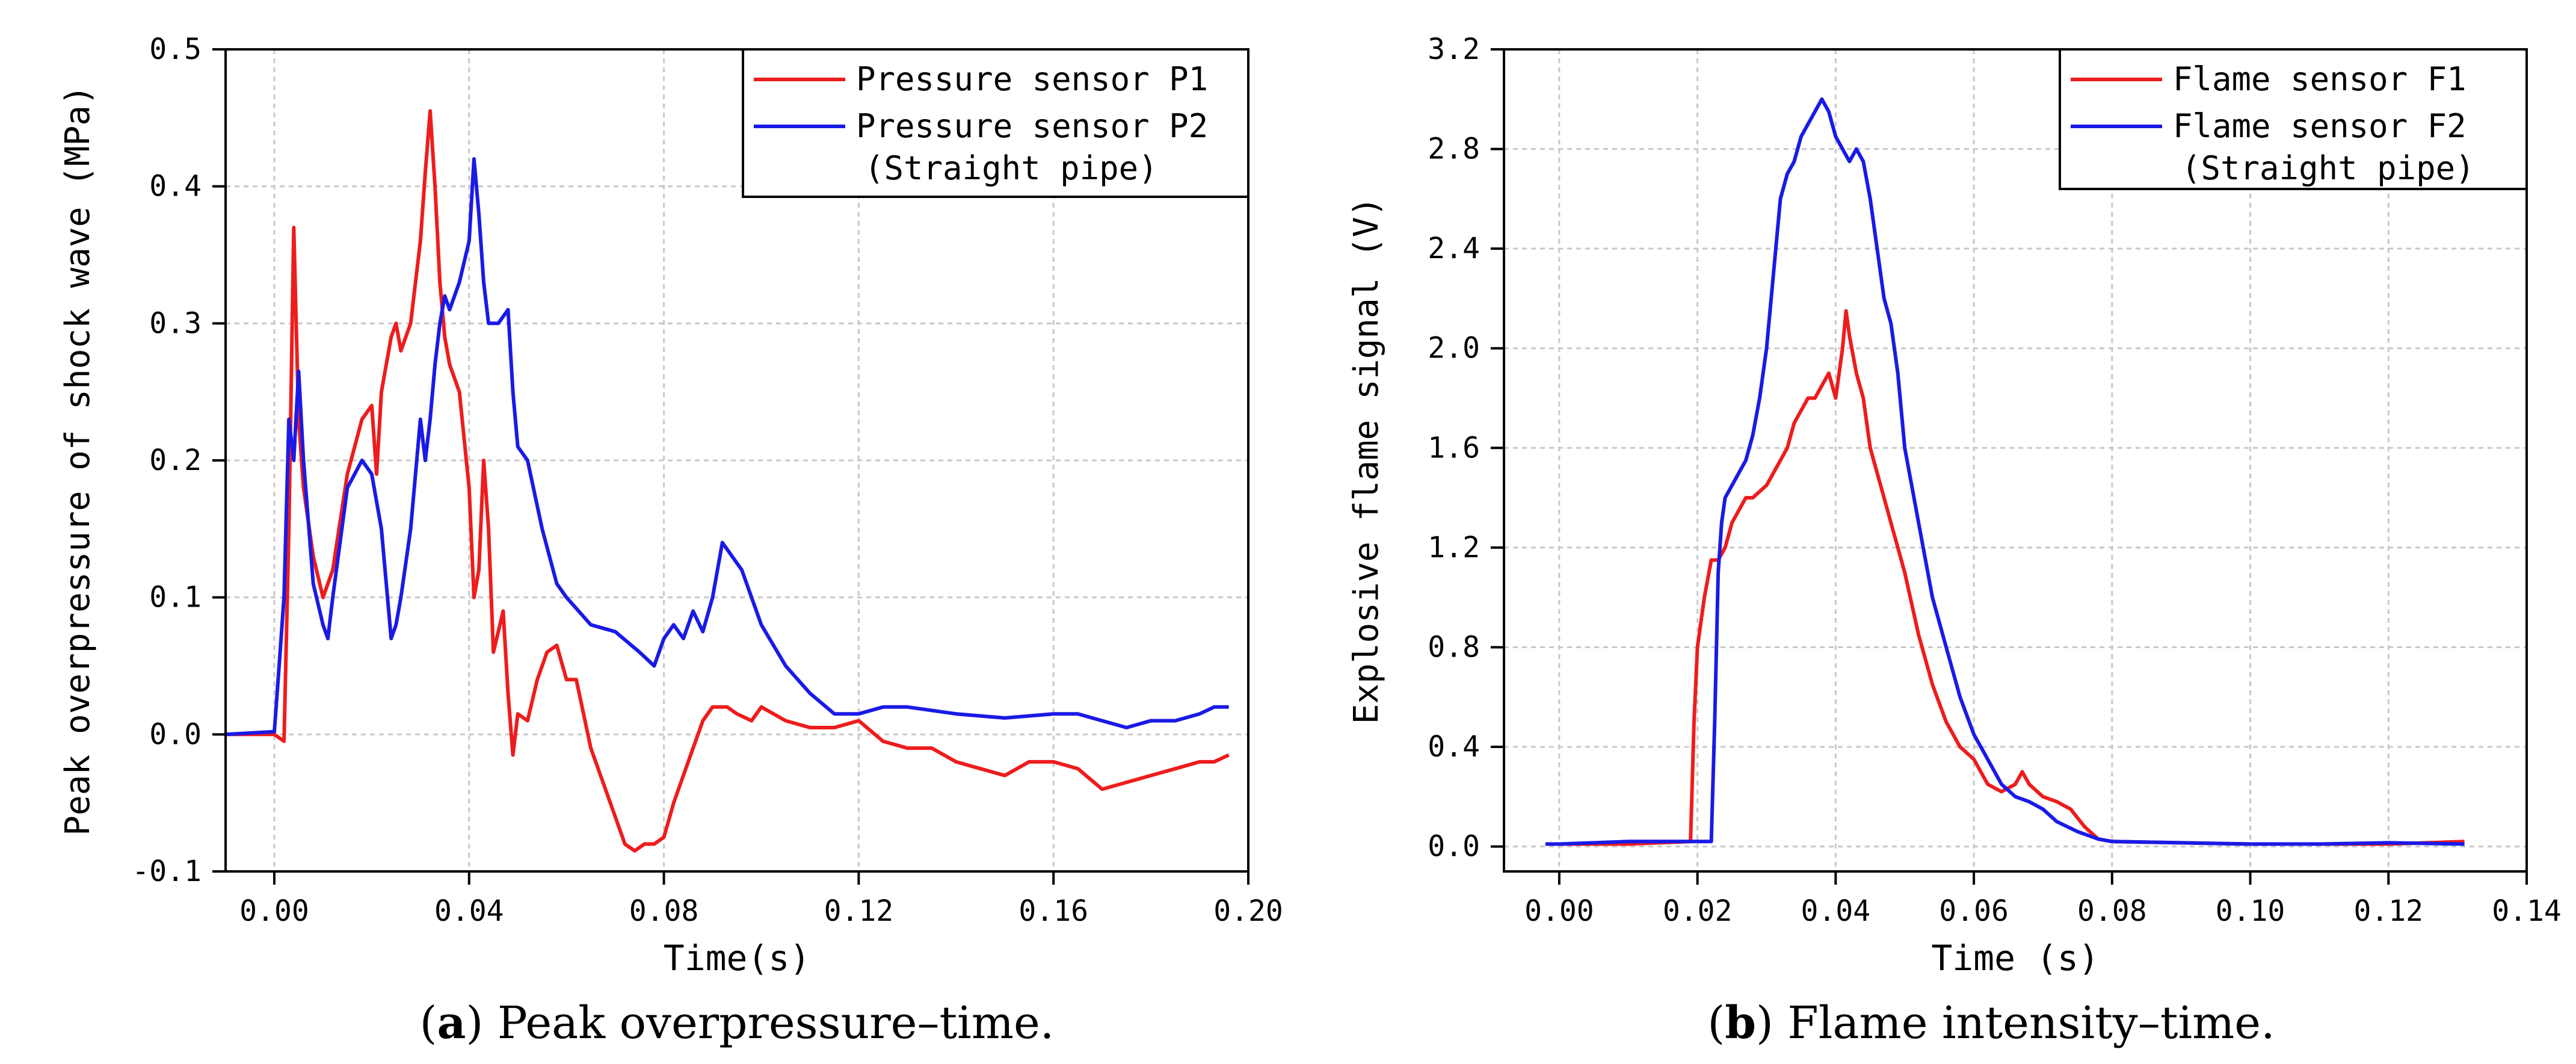 Image resolution: width=2576 pixels, height=1064 pixels. Describe the element at coordinates (1974, 911) in the screenshot. I see `x-tick-label: 0.06` at that location.